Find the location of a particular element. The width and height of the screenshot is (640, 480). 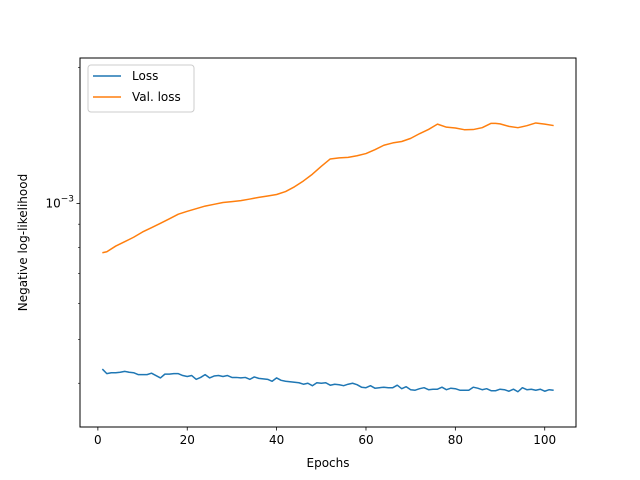

x-tick-label: 80 is located at coordinates (455, 440).